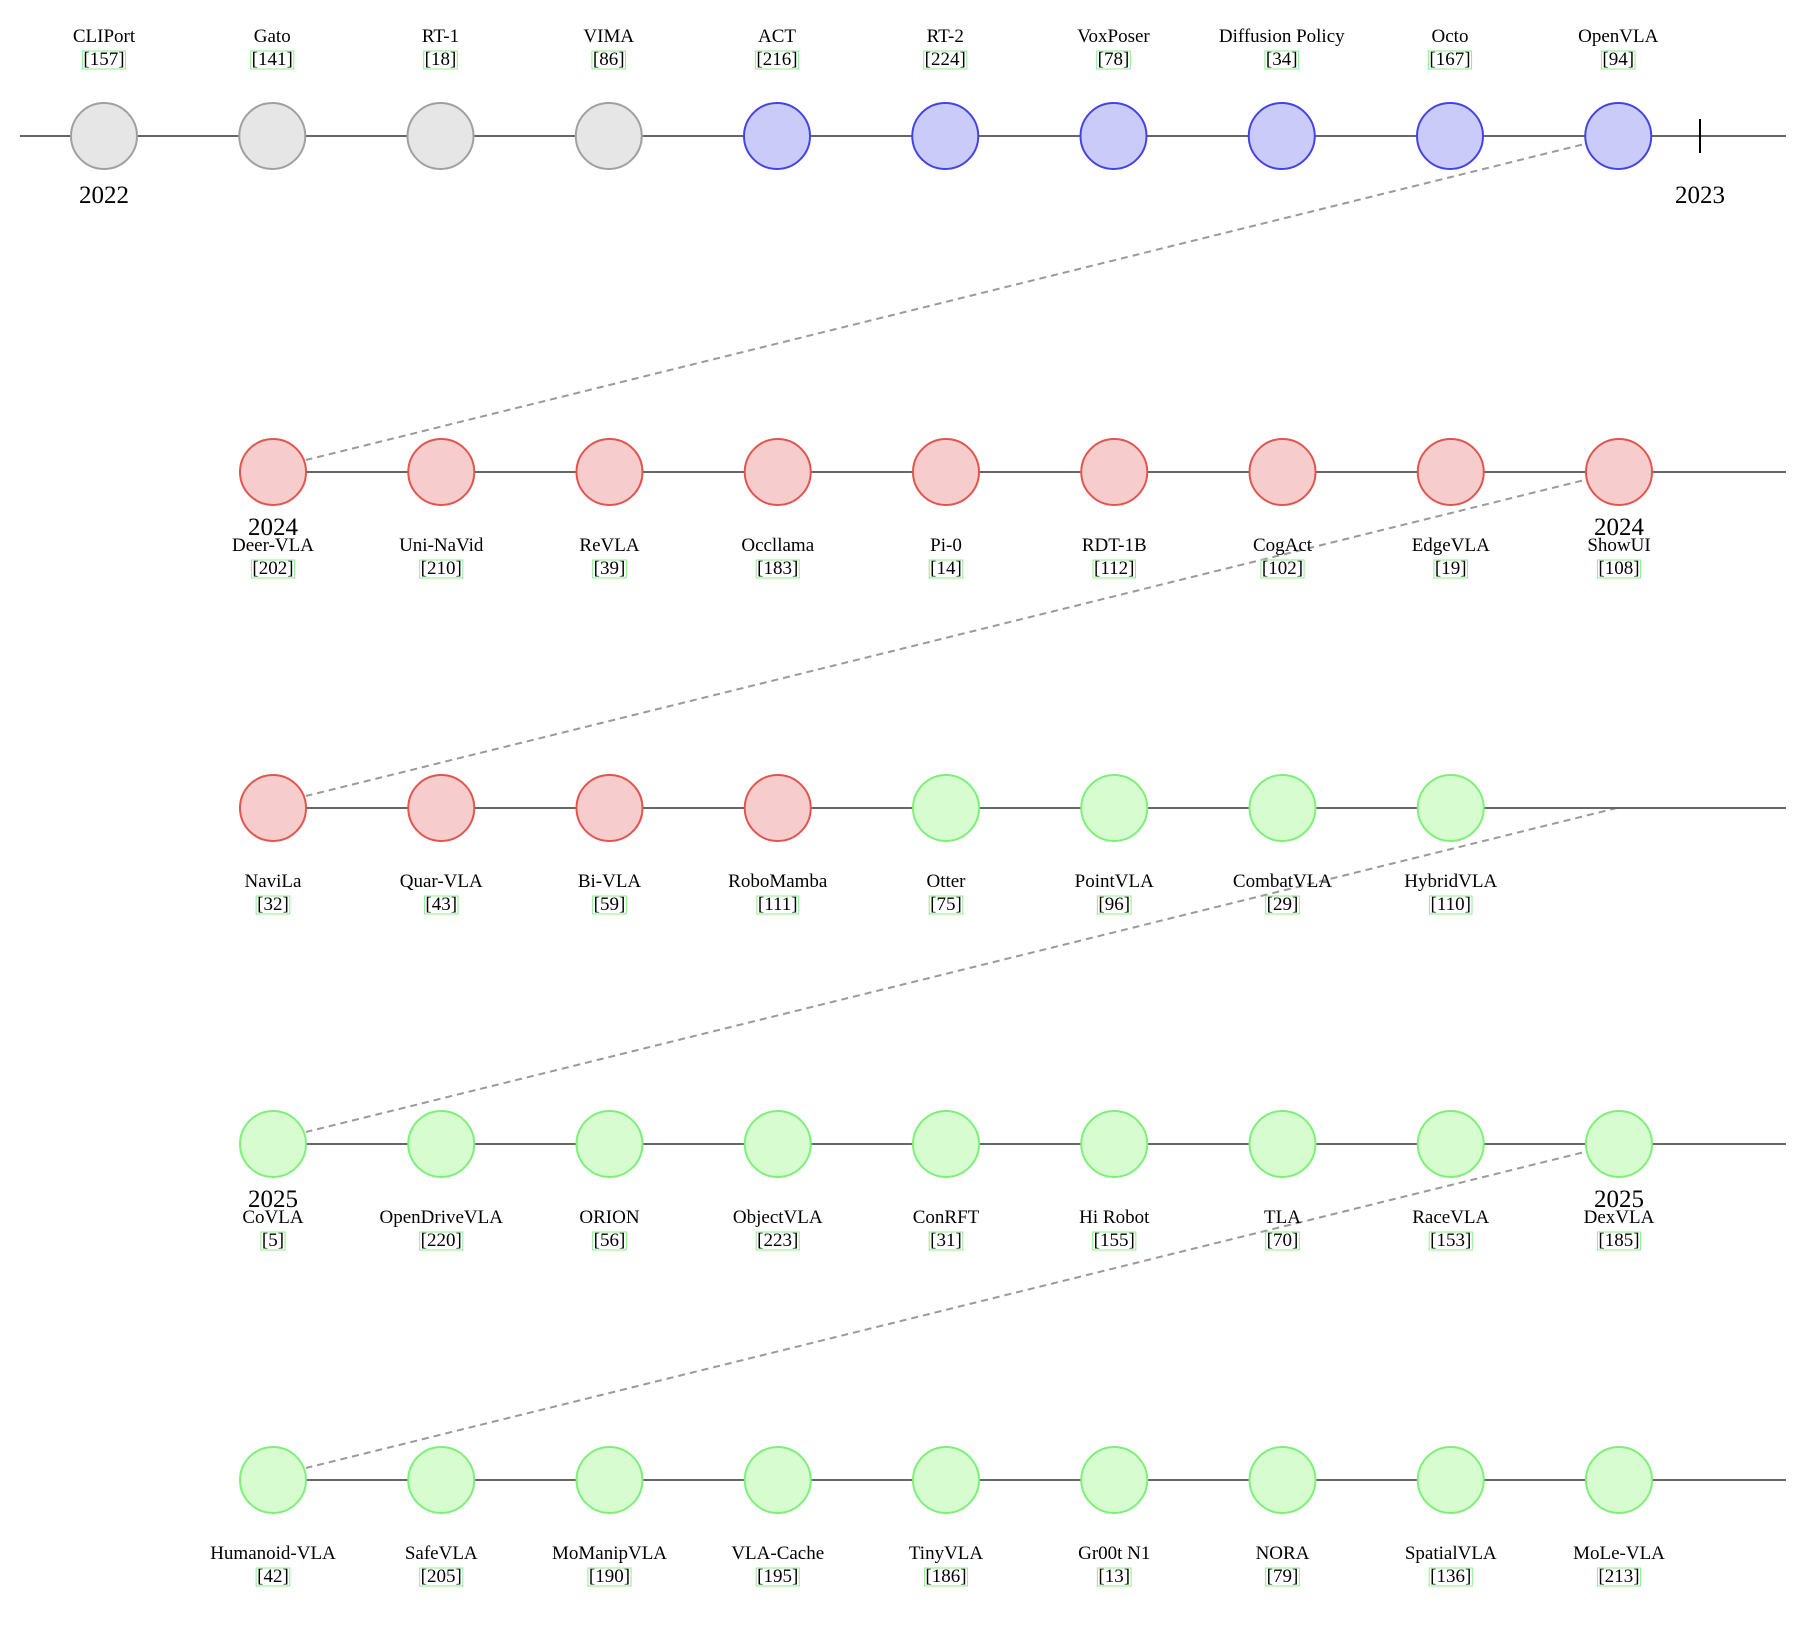 The image size is (1806, 1626). Describe the element at coordinates (1619, 508) in the screenshot. I see `model-node: ShowUI[108]` at that location.